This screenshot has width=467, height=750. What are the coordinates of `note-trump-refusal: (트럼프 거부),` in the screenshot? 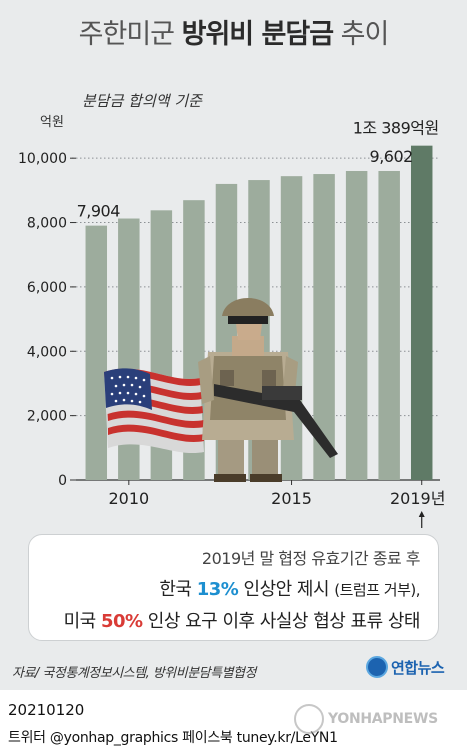 It's located at (377, 590).